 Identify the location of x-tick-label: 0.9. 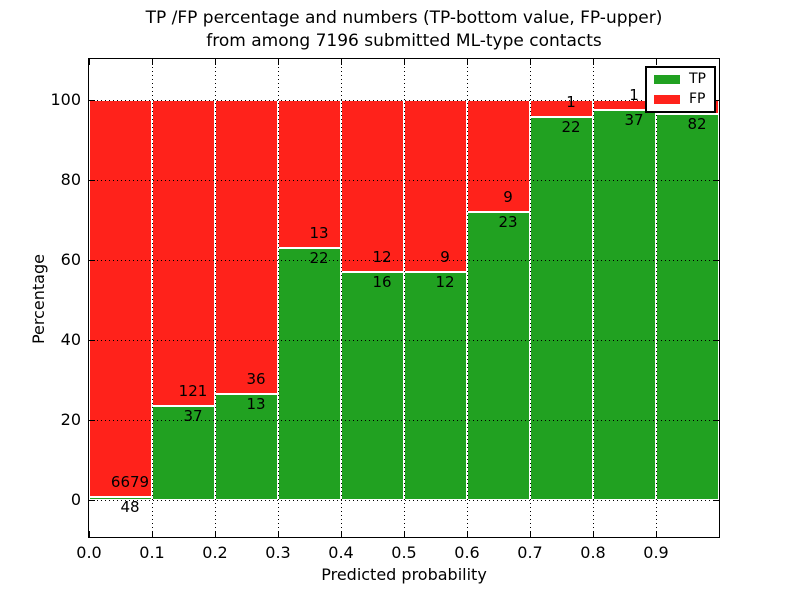
(656, 552).